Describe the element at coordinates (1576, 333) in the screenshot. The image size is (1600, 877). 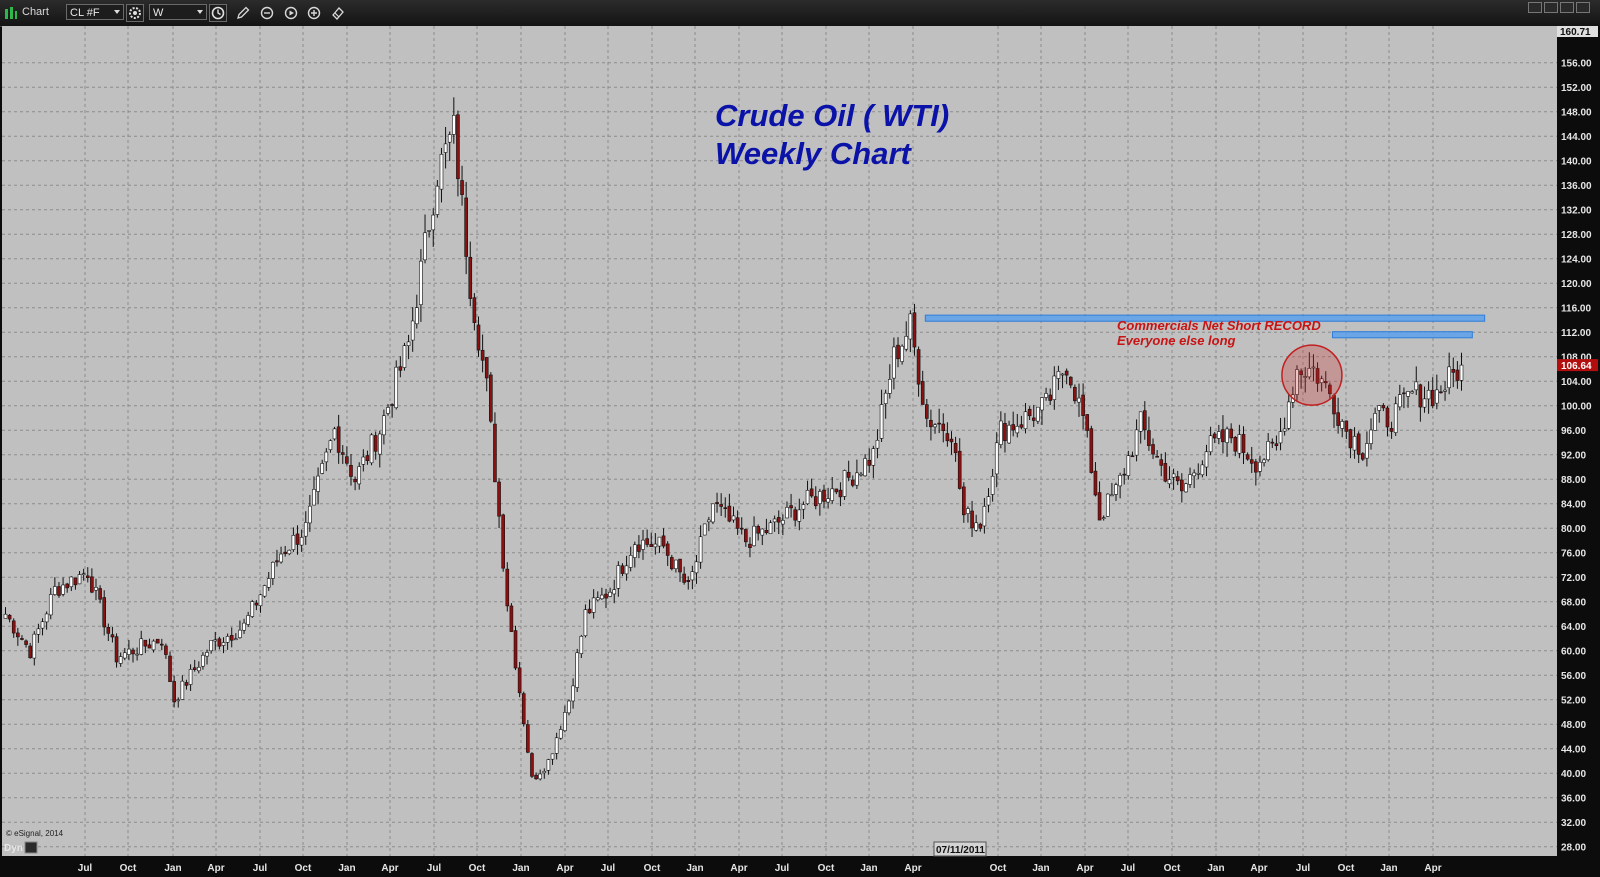
I see `y-tick-label: 112.00` at that location.